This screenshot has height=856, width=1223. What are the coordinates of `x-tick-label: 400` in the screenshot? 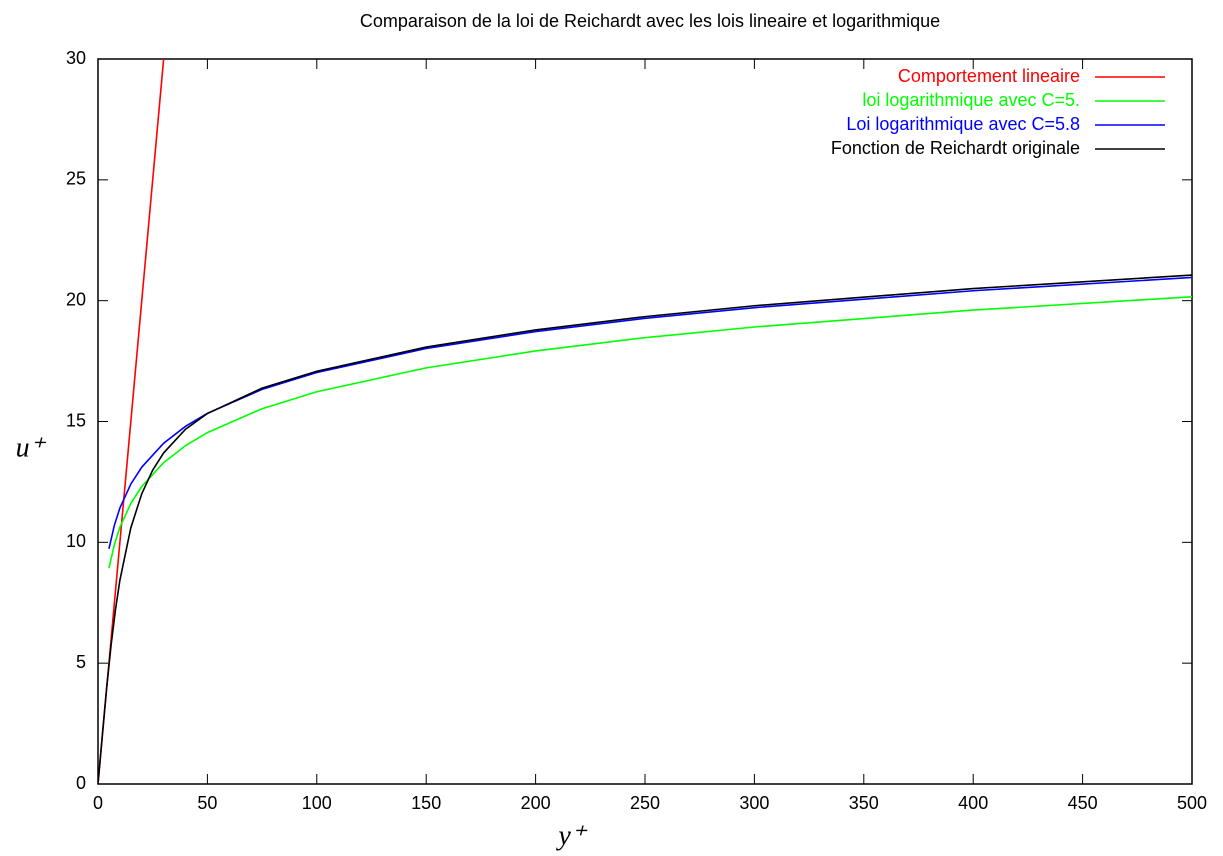 It's located at (973, 803).